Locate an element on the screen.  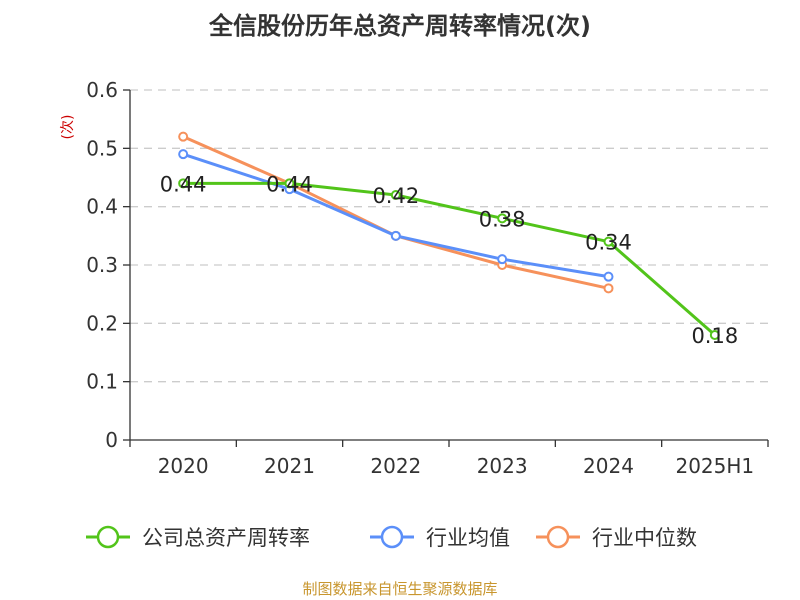
x-tick-label: 2021 is located at coordinates (289, 466).